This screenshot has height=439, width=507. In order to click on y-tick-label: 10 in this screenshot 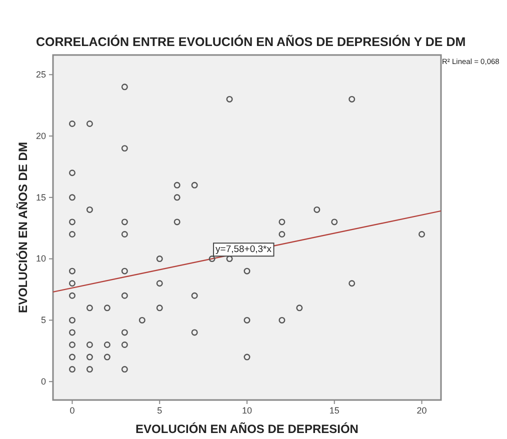, I will do `click(41, 259)`.